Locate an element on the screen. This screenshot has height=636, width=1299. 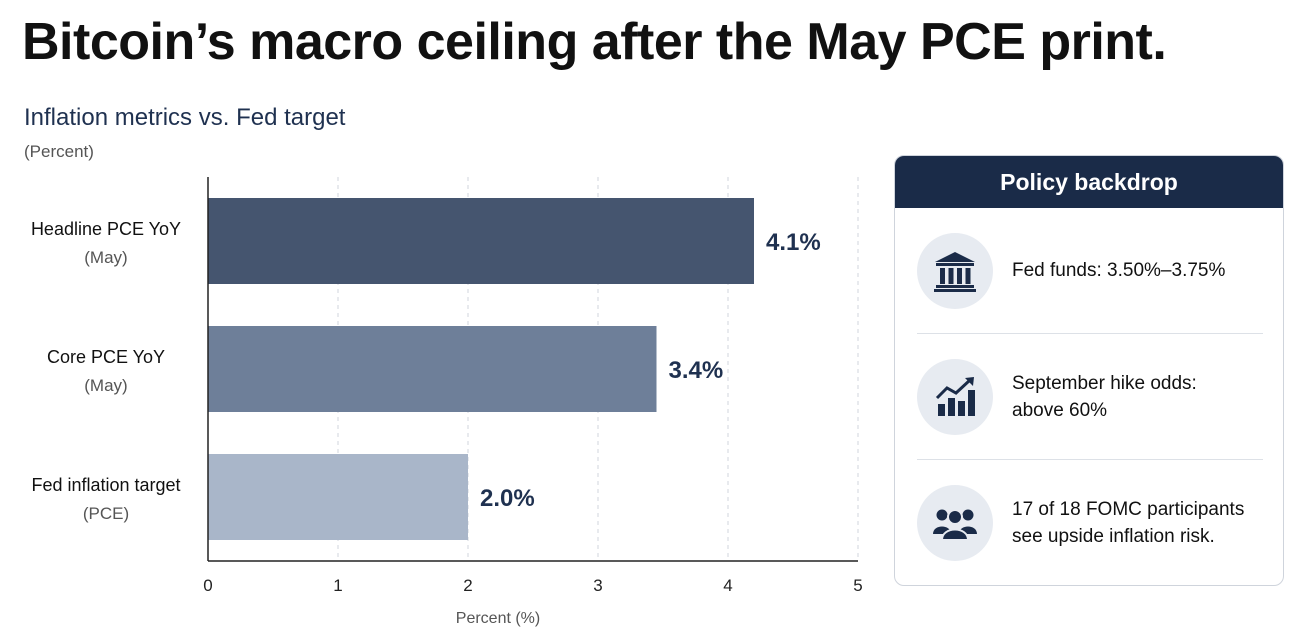
panel-item-text: September hike odds: above 60% is located at coordinates (1104, 397).